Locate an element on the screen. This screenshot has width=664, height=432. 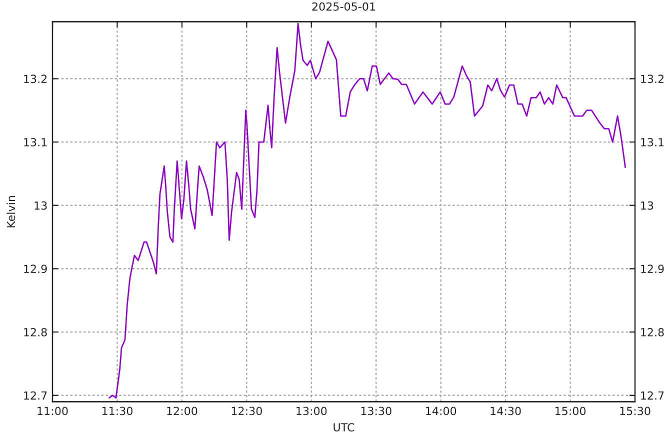
y-tick-label: 12.8 is located at coordinates (35, 332).